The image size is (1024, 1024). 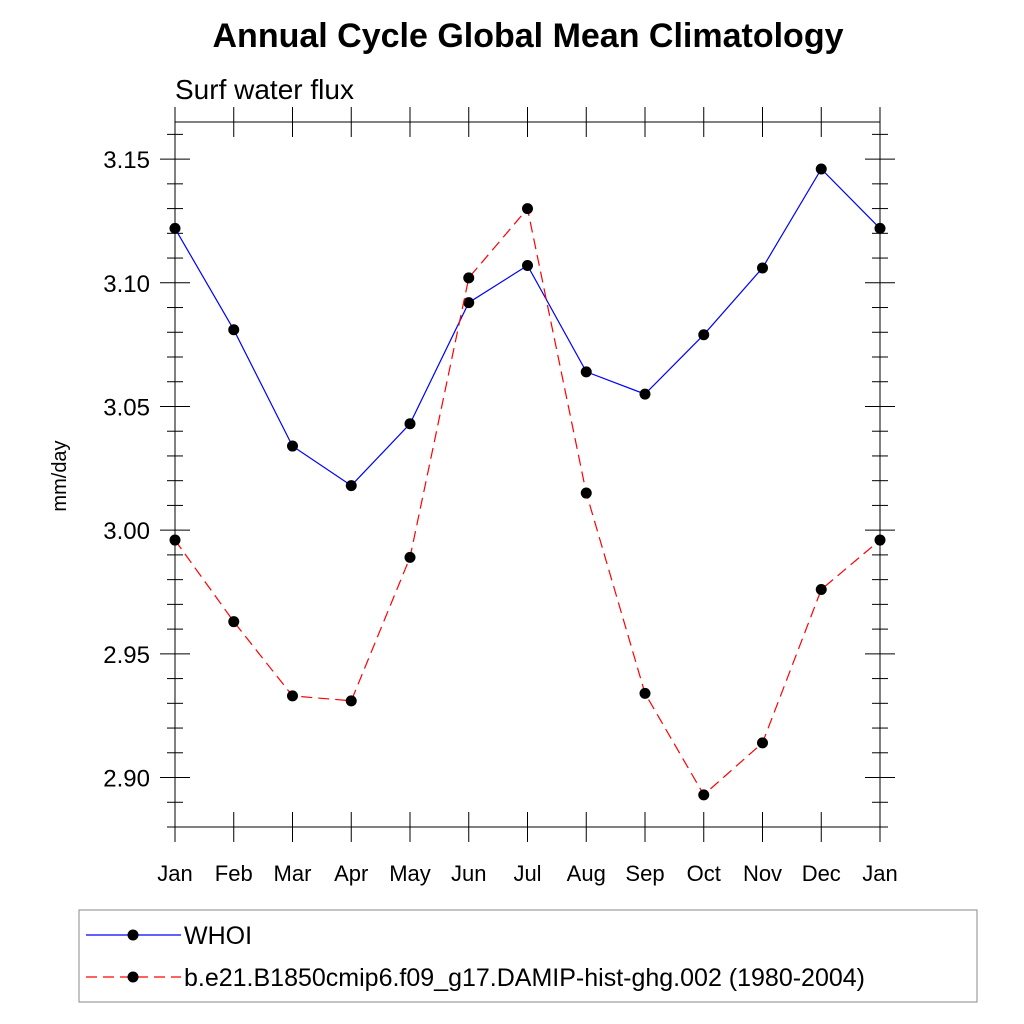 What do you see at coordinates (218, 936) in the screenshot?
I see `legend-label-whoi: WHOI` at bounding box center [218, 936].